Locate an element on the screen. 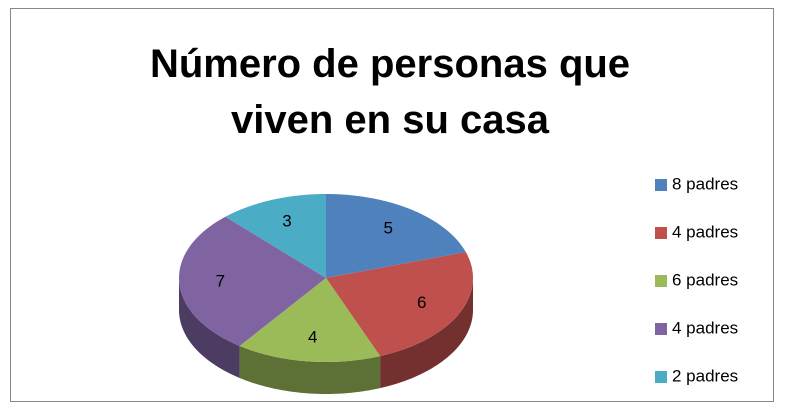 The height and width of the screenshot is (412, 785). legend-label: 6 padres is located at coordinates (705, 279).